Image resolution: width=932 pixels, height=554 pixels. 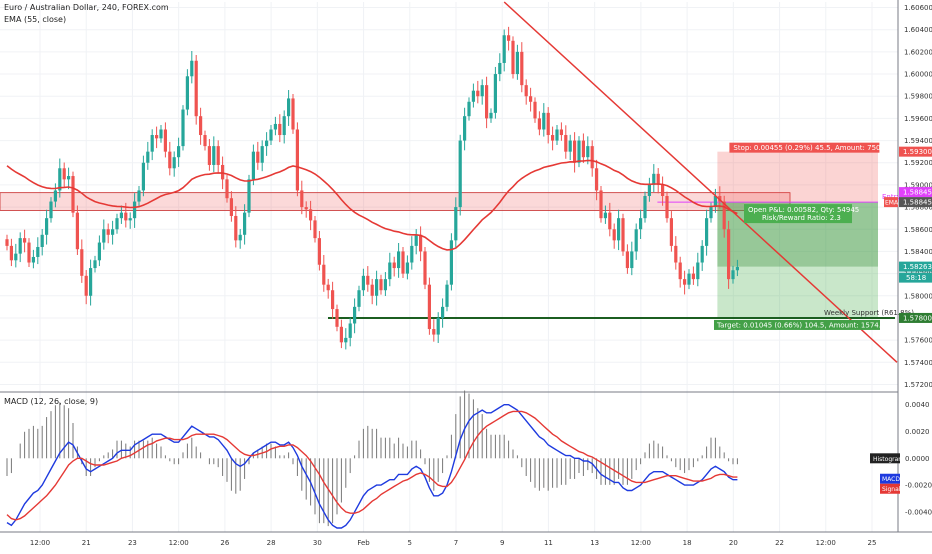 What do you see at coordinates (918, 486) in the screenshot?
I see `macd-tick: -0.0020` at bounding box center [918, 486].